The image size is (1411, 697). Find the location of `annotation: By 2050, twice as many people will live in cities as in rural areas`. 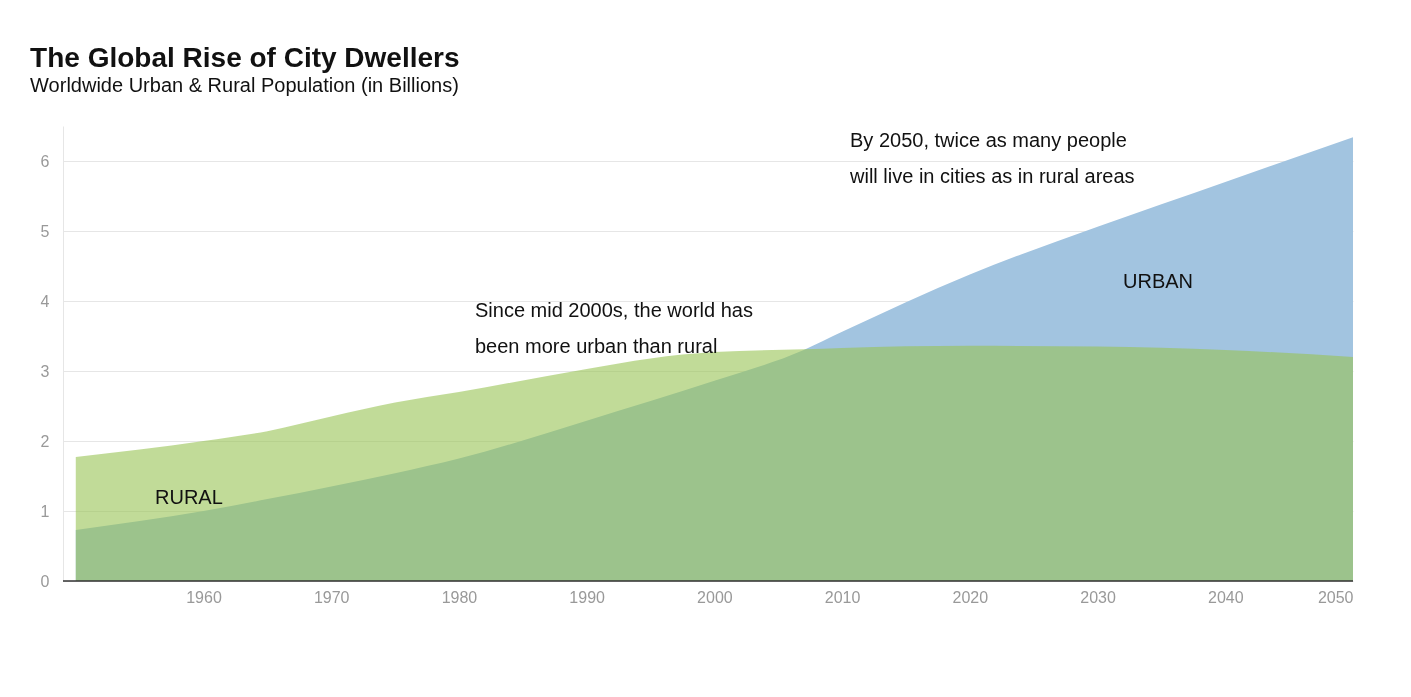

annotation: By 2050, twice as many people will live in cities as in rural areas is located at coordinates (992, 158).